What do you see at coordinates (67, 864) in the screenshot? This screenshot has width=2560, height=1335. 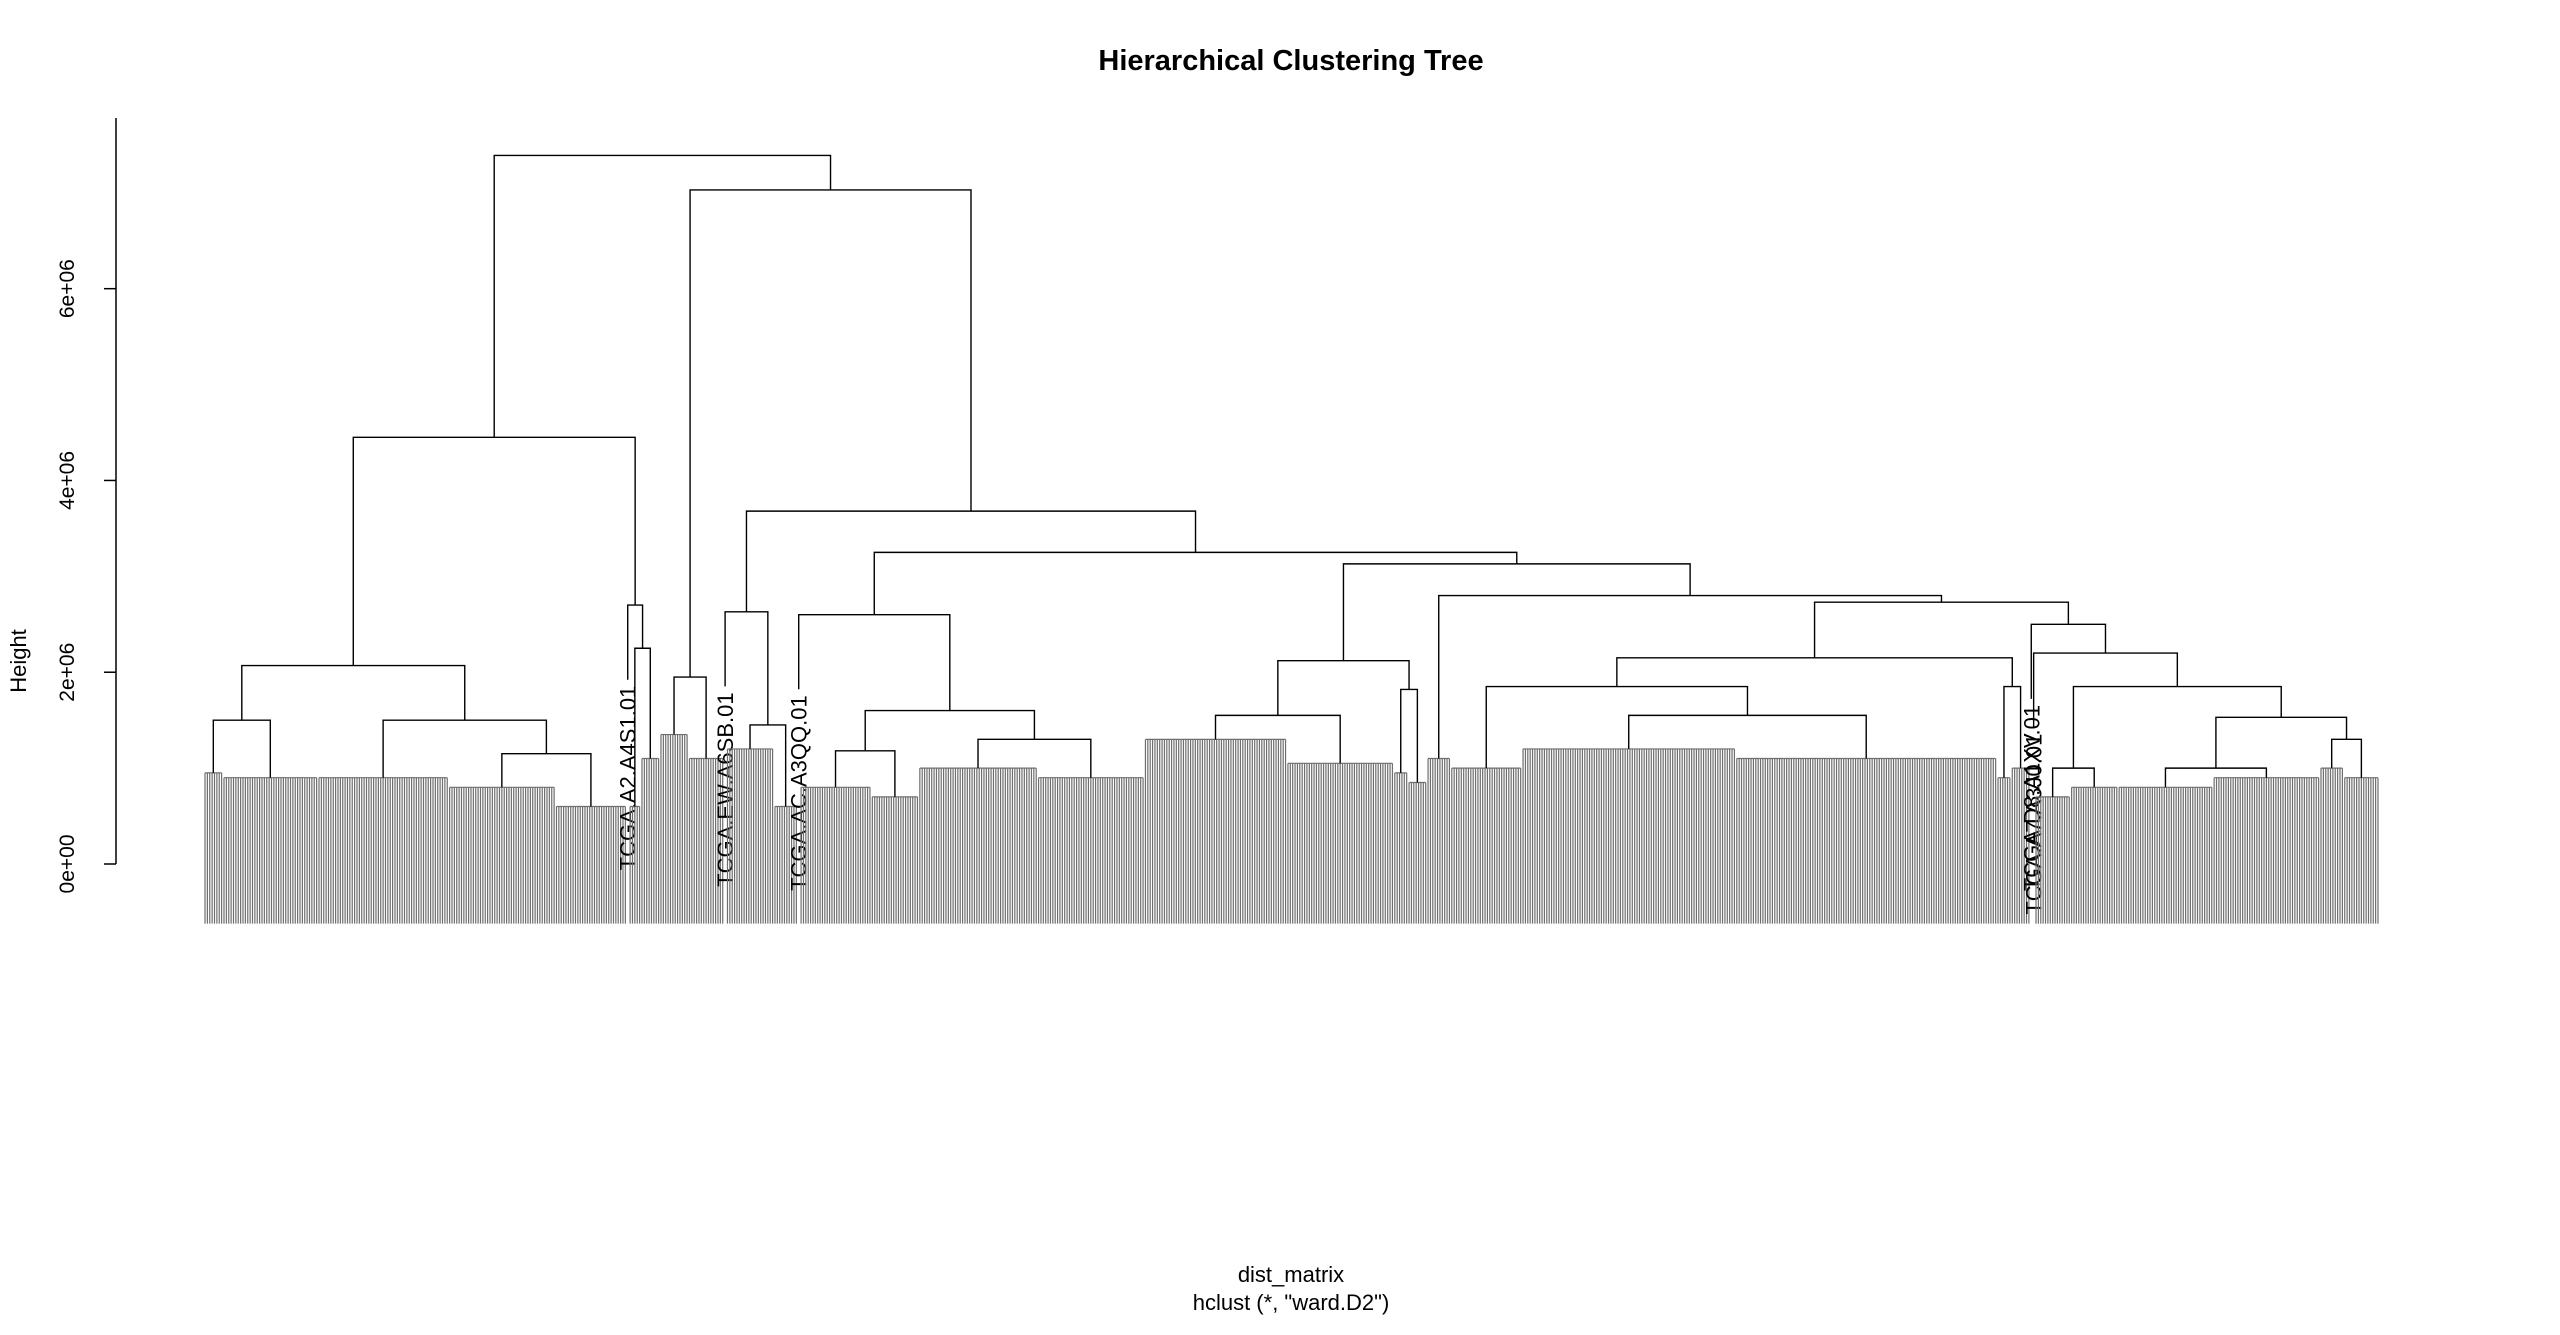 I see `y-tick-label: 0e+00` at bounding box center [67, 864].